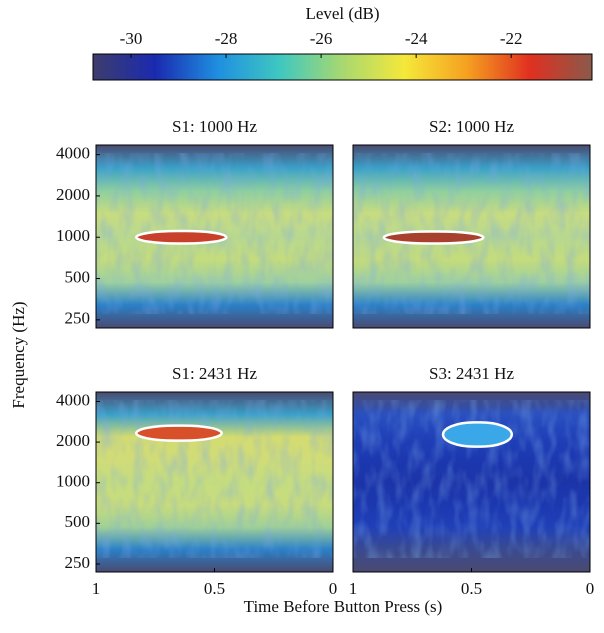 The height and width of the screenshot is (633, 604). Describe the element at coordinates (18, 354) in the screenshot. I see `y-axis-label: Frequency (Hz)` at that location.